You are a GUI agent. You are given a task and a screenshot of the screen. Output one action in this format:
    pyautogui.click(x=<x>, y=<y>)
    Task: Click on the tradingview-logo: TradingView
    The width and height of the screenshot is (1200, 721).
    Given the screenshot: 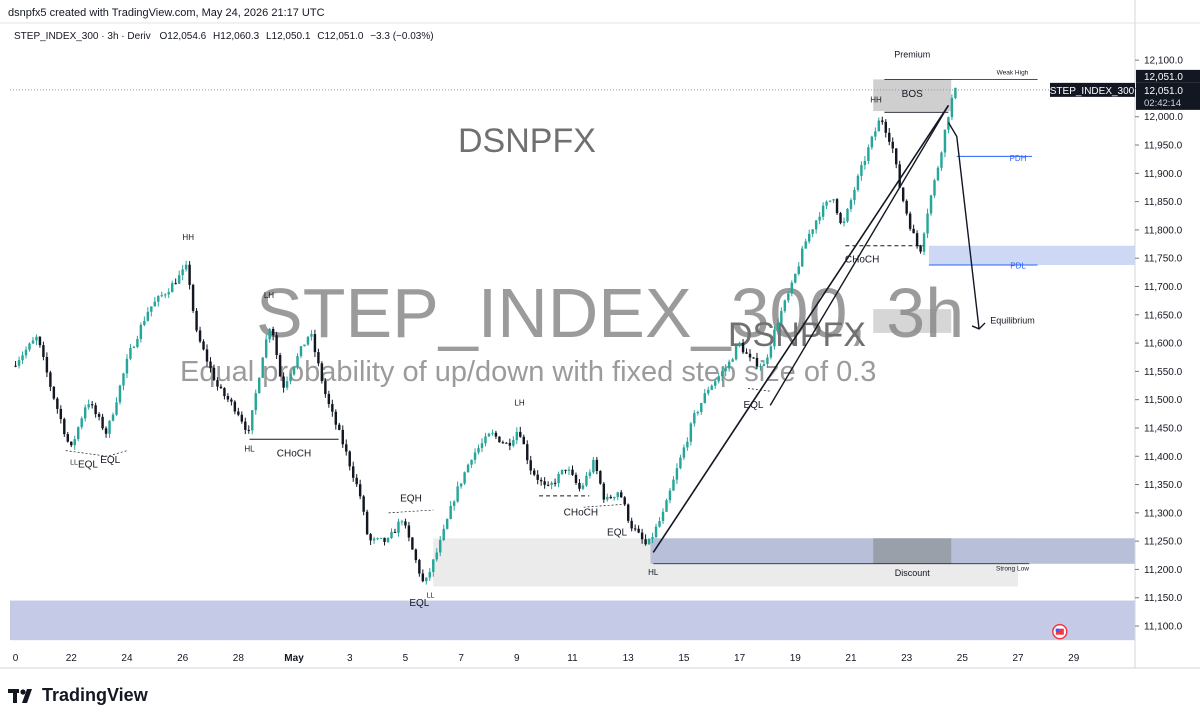 What is the action you would take?
    pyautogui.click(x=78, y=695)
    